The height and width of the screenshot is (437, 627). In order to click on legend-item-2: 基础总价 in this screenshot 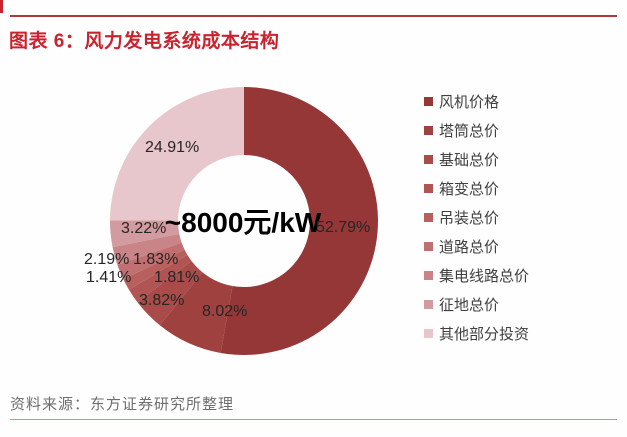, I will do `click(476, 159)`.